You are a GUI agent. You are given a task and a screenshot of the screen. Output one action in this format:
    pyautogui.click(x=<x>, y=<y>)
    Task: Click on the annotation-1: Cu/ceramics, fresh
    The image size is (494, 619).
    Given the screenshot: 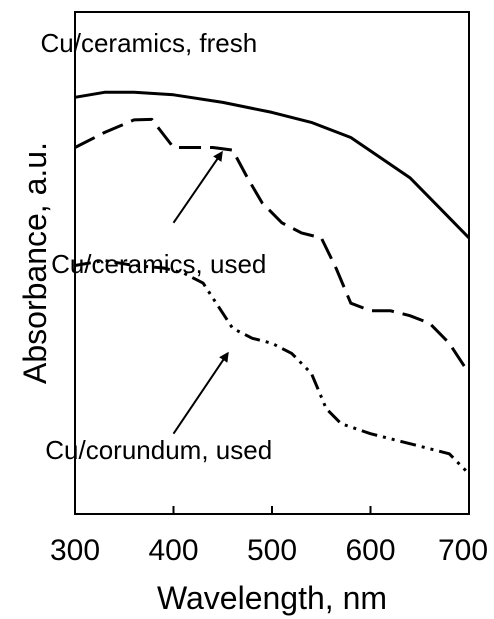 What is the action you would take?
    pyautogui.click(x=149, y=43)
    